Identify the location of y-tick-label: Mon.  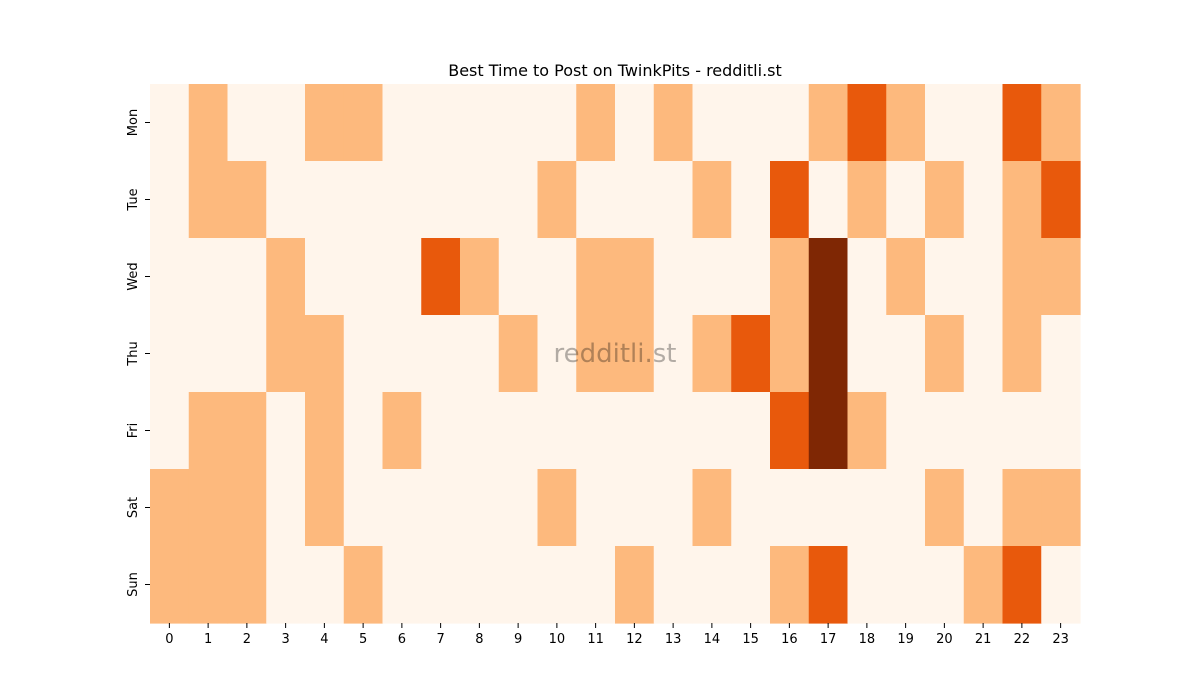
(133, 122).